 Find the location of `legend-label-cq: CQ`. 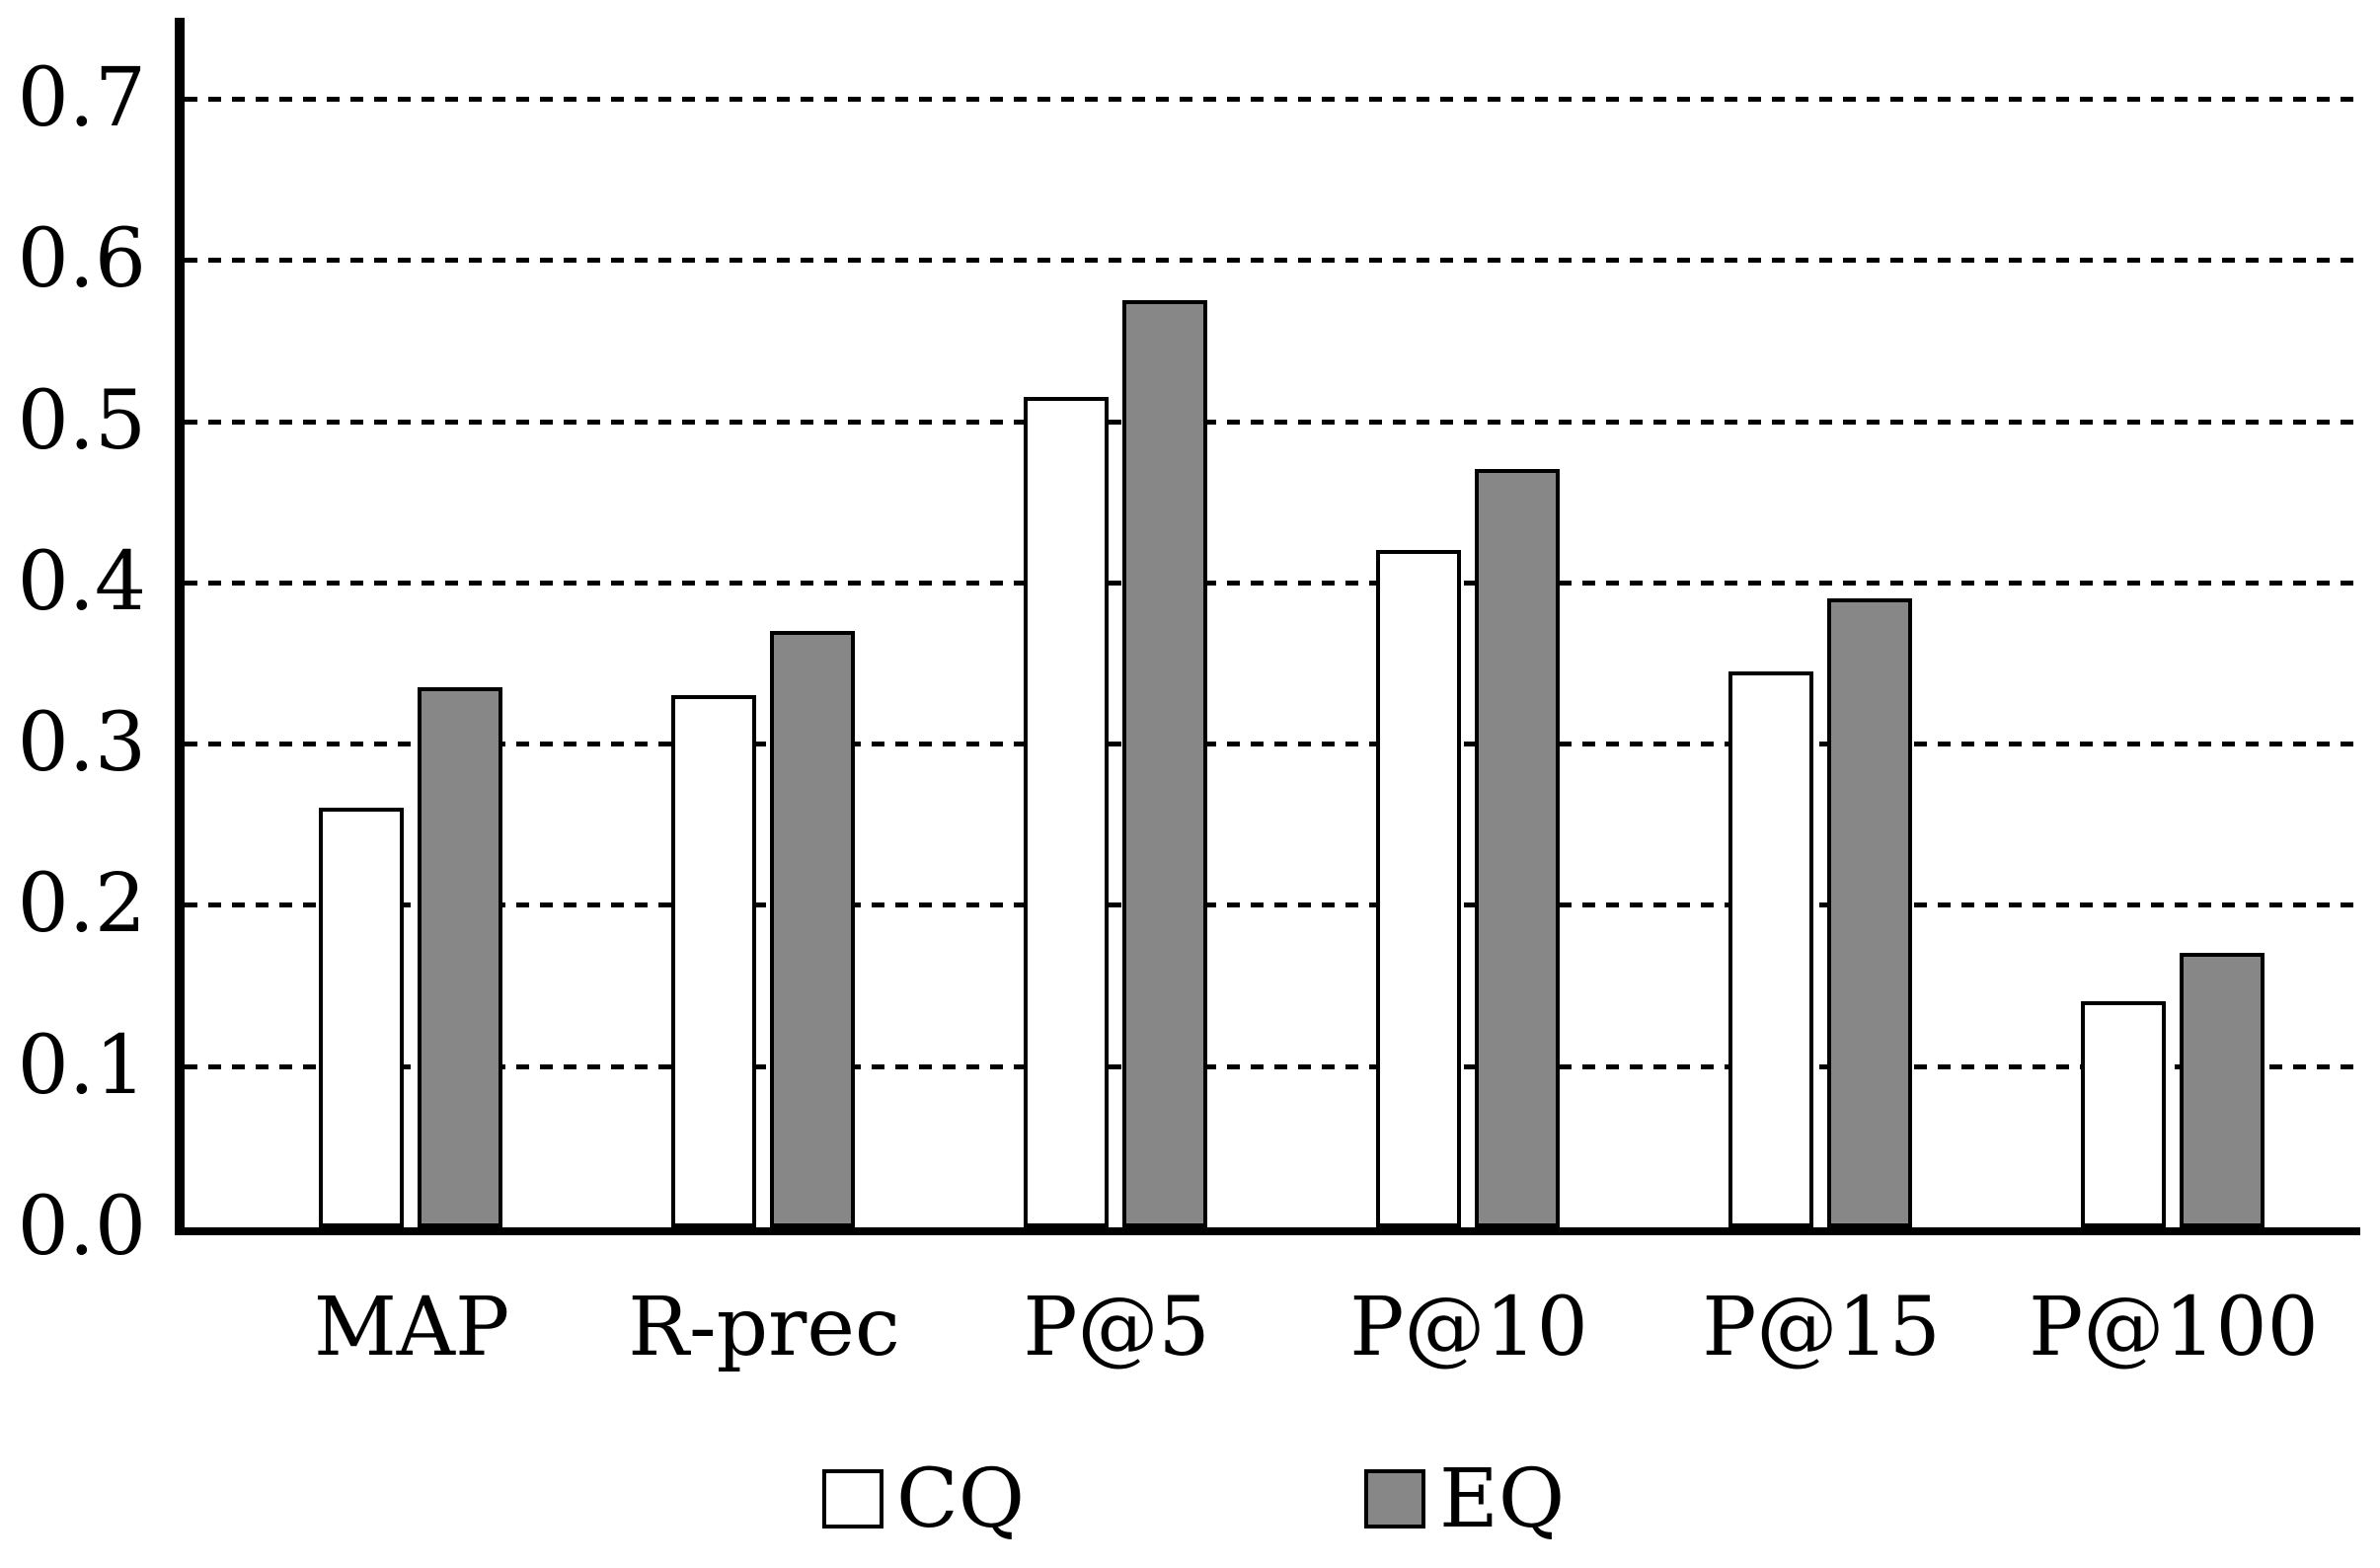

legend-label-cq: CQ is located at coordinates (960, 1499).